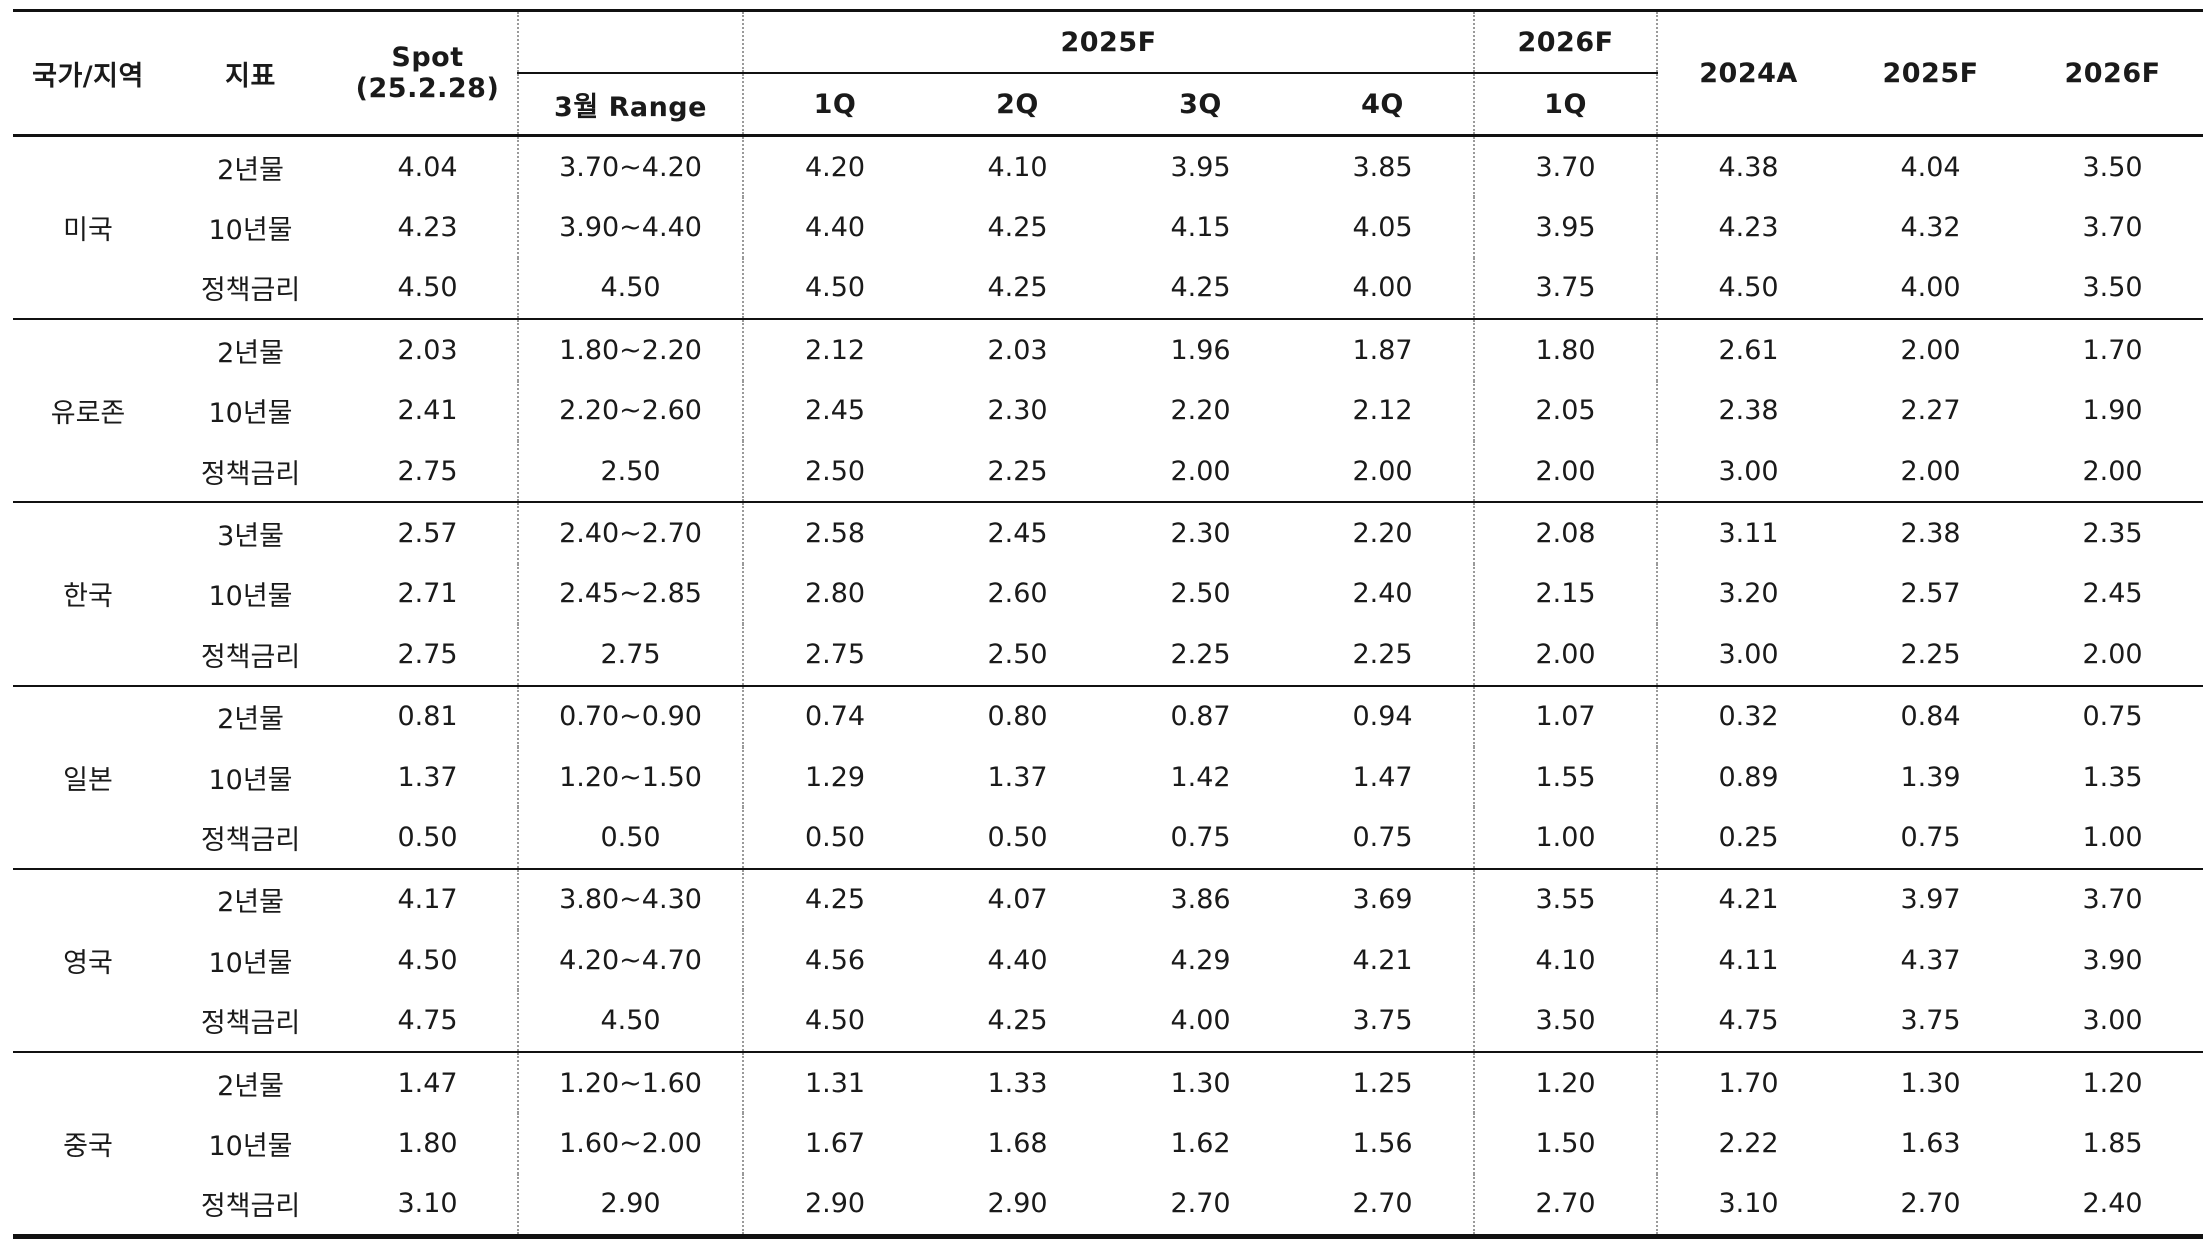 This screenshot has height=1239, width=2209. I want to click on value-cell: 4.00, so click(1931, 289).